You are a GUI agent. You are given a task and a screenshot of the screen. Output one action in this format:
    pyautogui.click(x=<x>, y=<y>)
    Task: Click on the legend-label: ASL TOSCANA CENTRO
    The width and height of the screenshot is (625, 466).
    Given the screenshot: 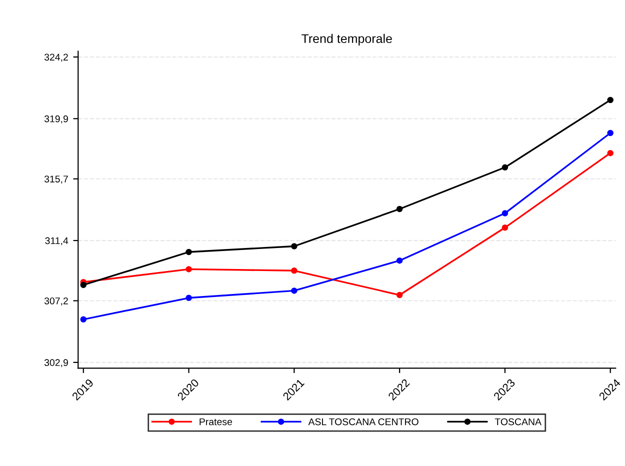 What is the action you would take?
    pyautogui.click(x=363, y=422)
    